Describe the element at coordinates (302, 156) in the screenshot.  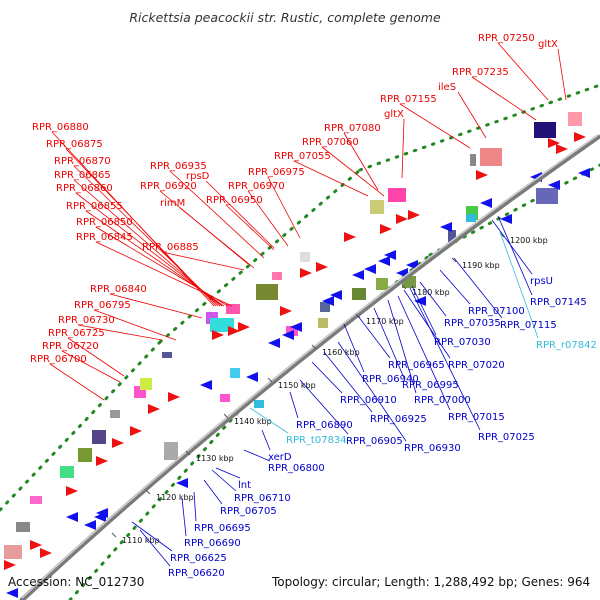
I see `outer-gene-label: RPR_07055` at that location.